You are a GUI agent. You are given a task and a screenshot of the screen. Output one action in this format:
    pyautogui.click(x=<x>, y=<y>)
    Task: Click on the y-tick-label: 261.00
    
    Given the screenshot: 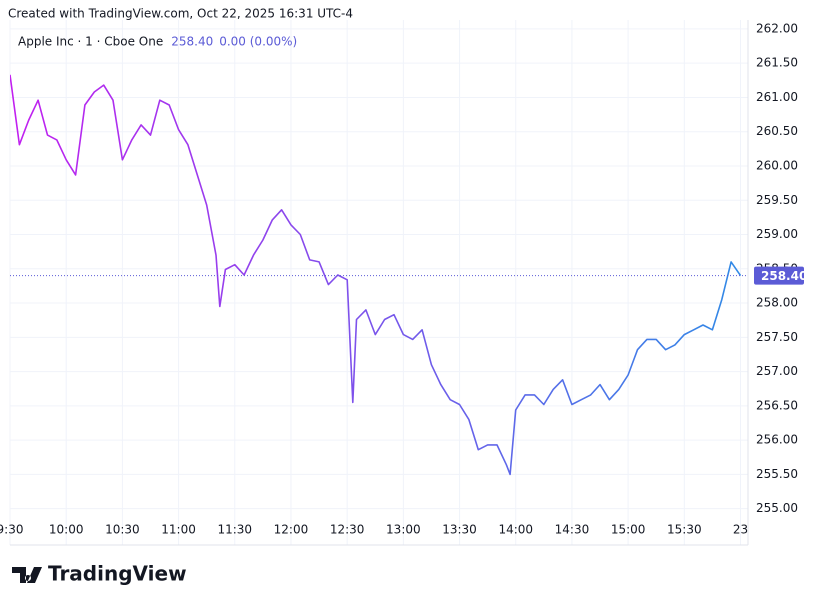 What is the action you would take?
    pyautogui.click(x=777, y=97)
    